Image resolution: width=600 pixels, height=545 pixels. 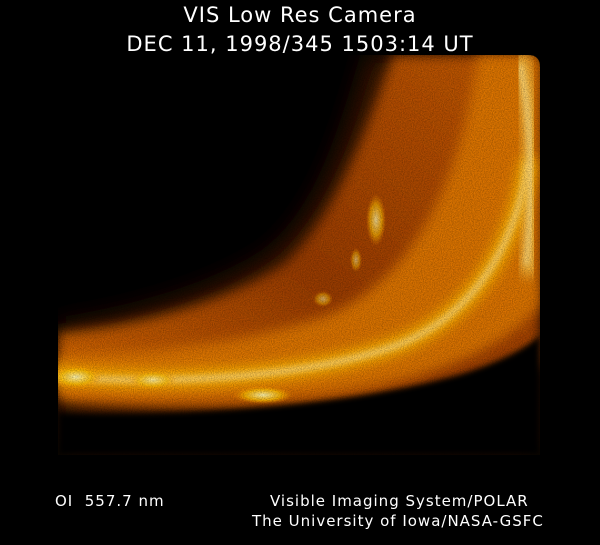 What do you see at coordinates (398, 521) in the screenshot?
I see `credit-line-2: The University of Iowa/NASA-GSFC` at bounding box center [398, 521].